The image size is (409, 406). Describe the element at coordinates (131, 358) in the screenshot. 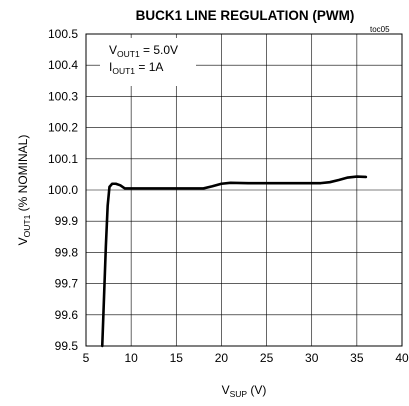

I see `x-tick-label: 10` at that location.